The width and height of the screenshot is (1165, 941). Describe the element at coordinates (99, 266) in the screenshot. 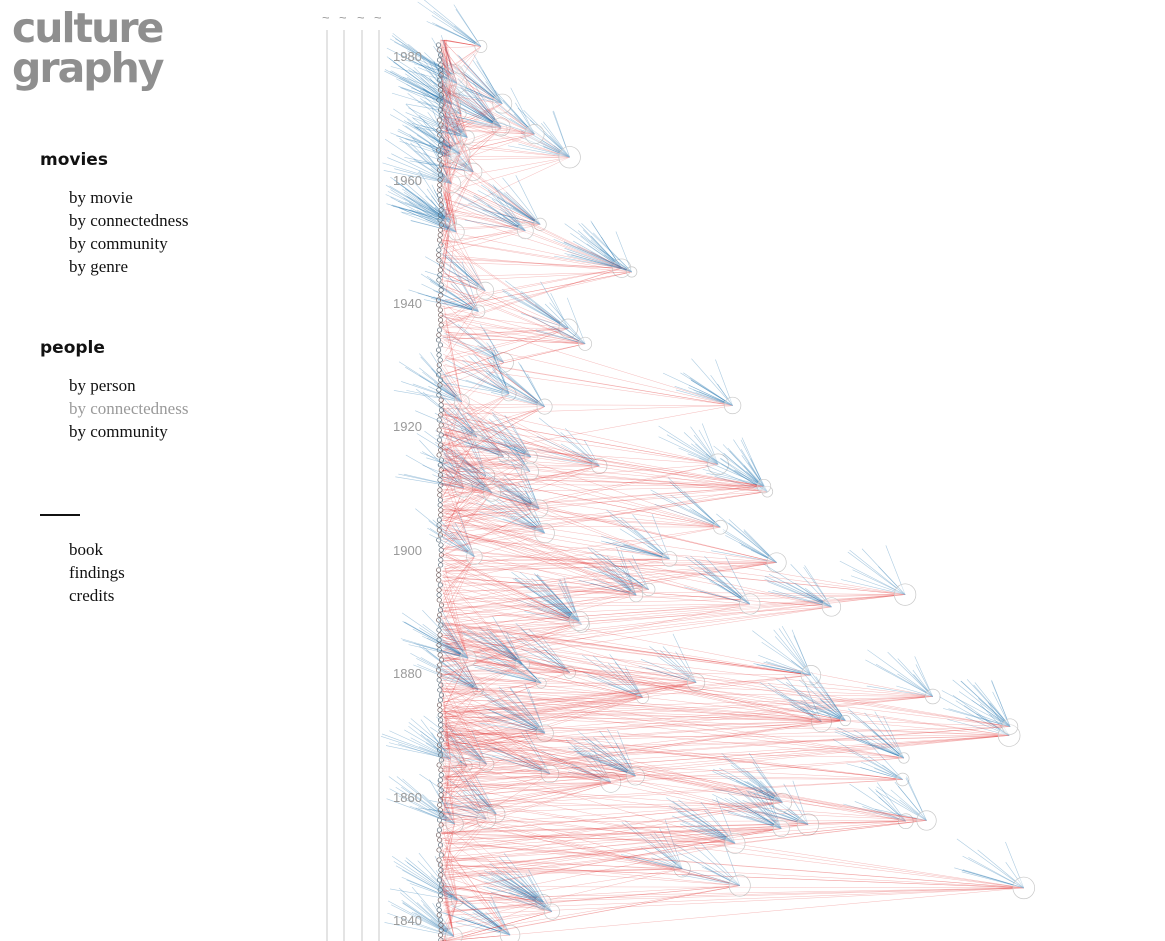

I see `menu-item-movies-by-genre: by genre` at that location.